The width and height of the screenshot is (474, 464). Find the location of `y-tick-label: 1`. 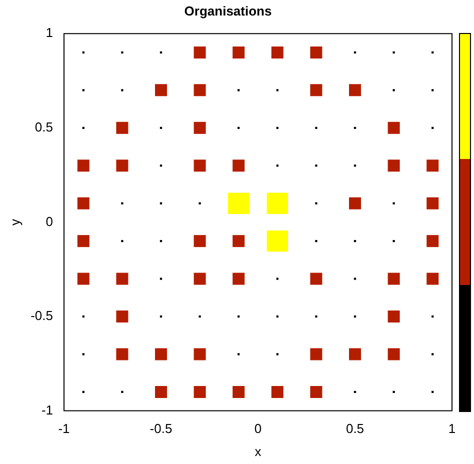

y-tick-label: 1 is located at coordinates (49, 32).